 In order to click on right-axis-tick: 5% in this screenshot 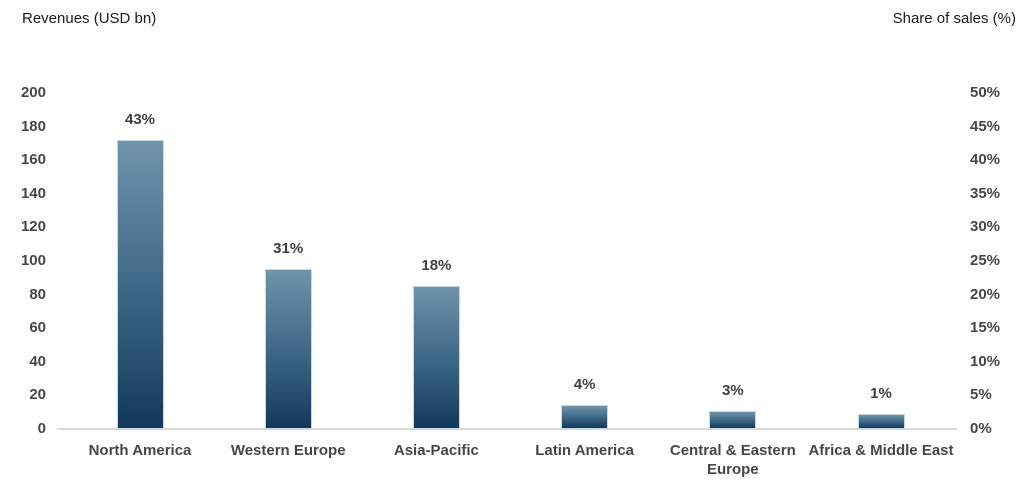, I will do `click(981, 395)`.